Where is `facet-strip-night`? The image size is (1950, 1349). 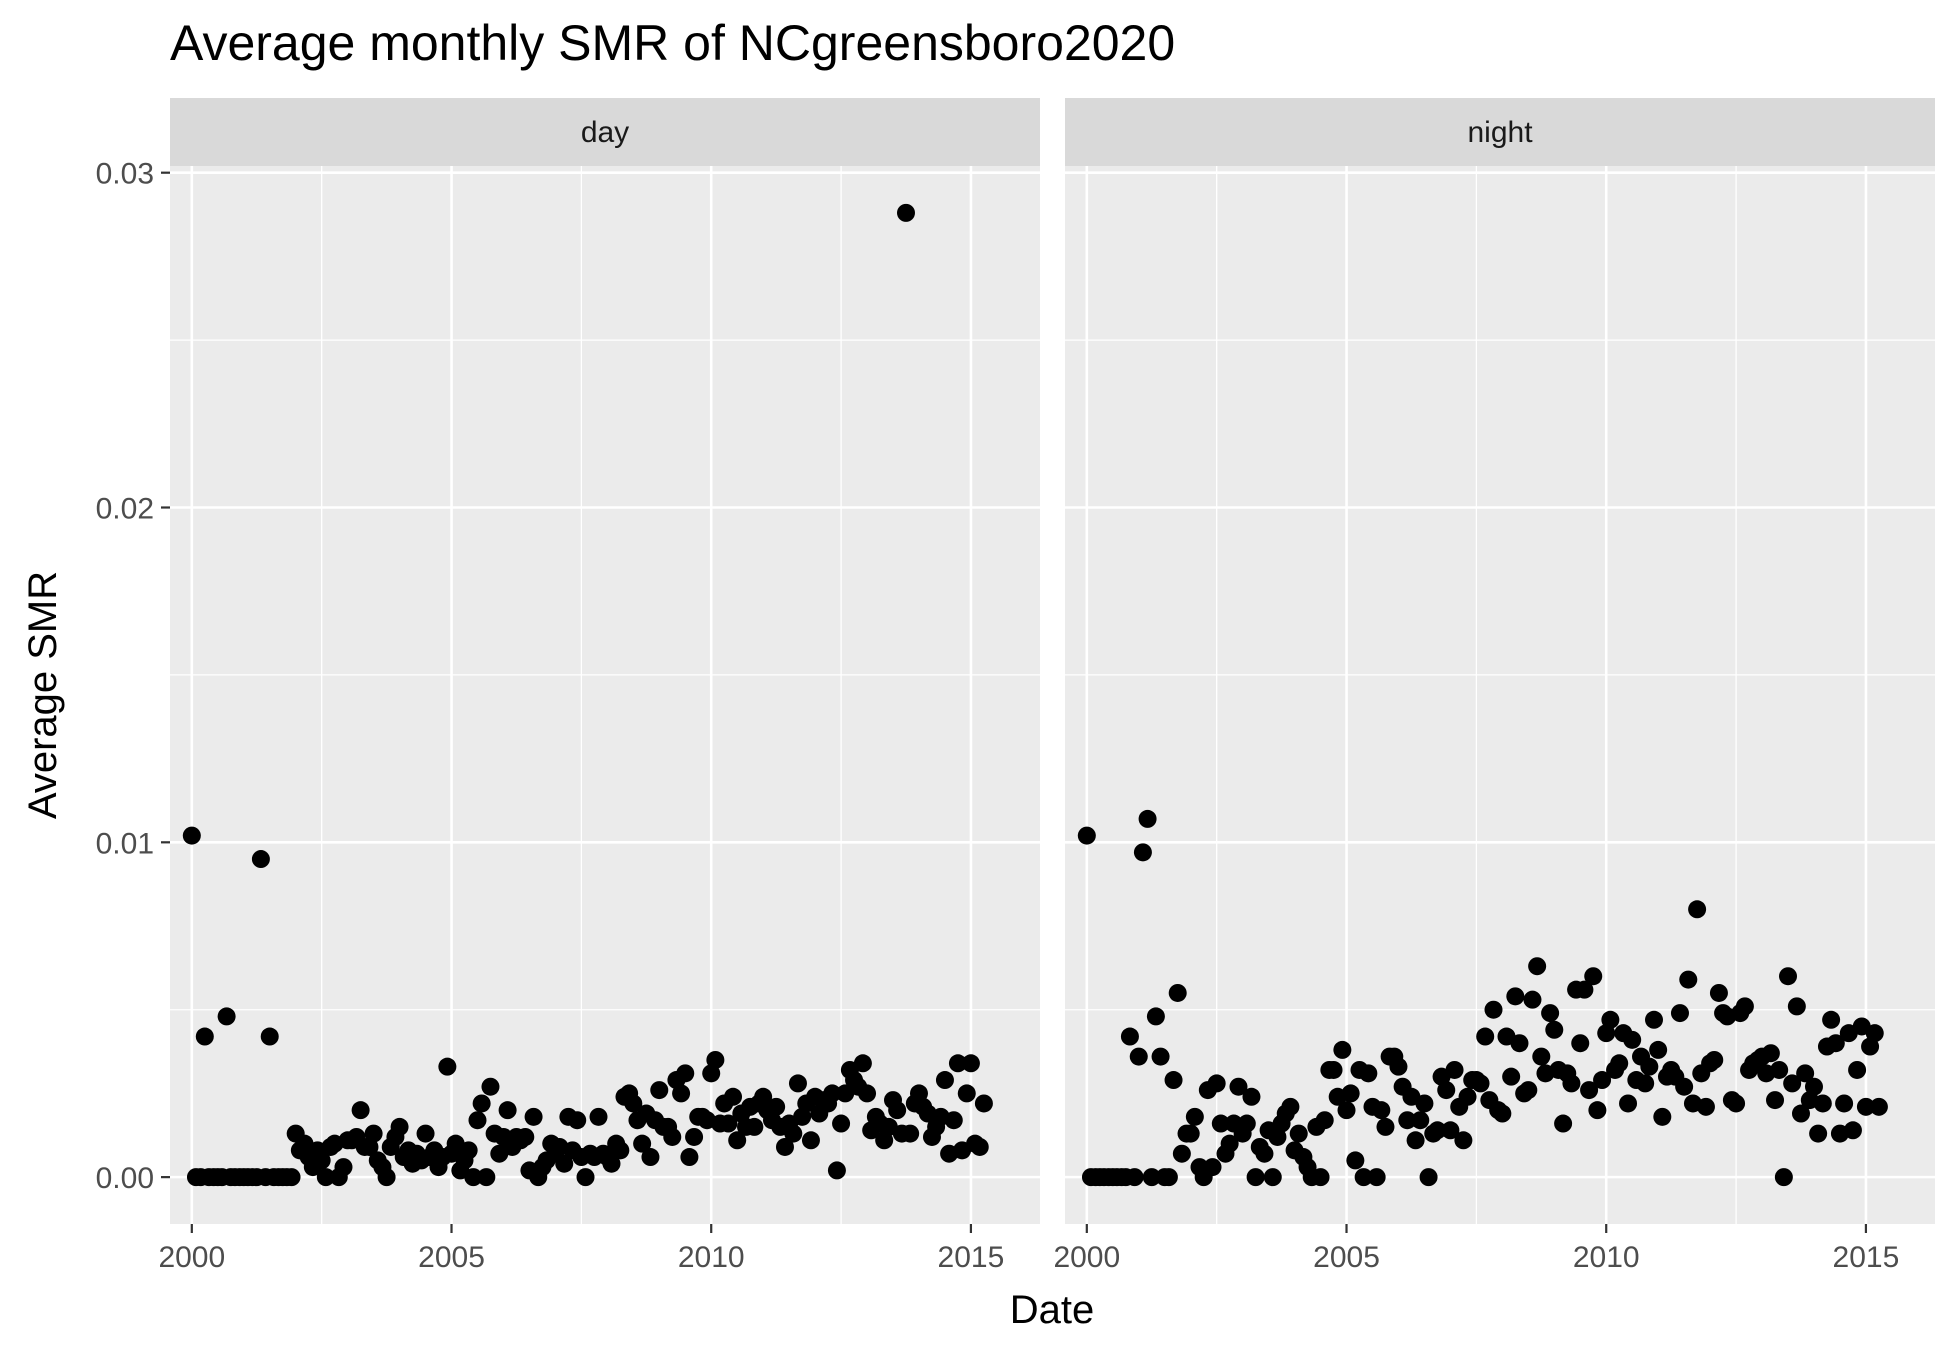 facet-strip-night is located at coordinates (1500, 132).